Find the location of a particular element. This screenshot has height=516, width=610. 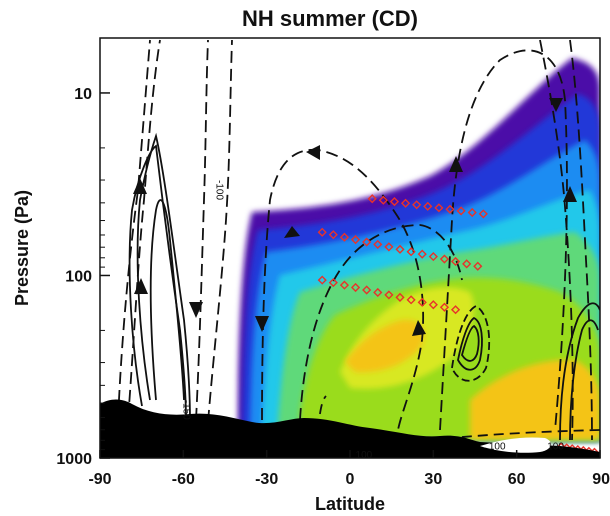

x-axis-label: Latitude is located at coordinates (350, 504).